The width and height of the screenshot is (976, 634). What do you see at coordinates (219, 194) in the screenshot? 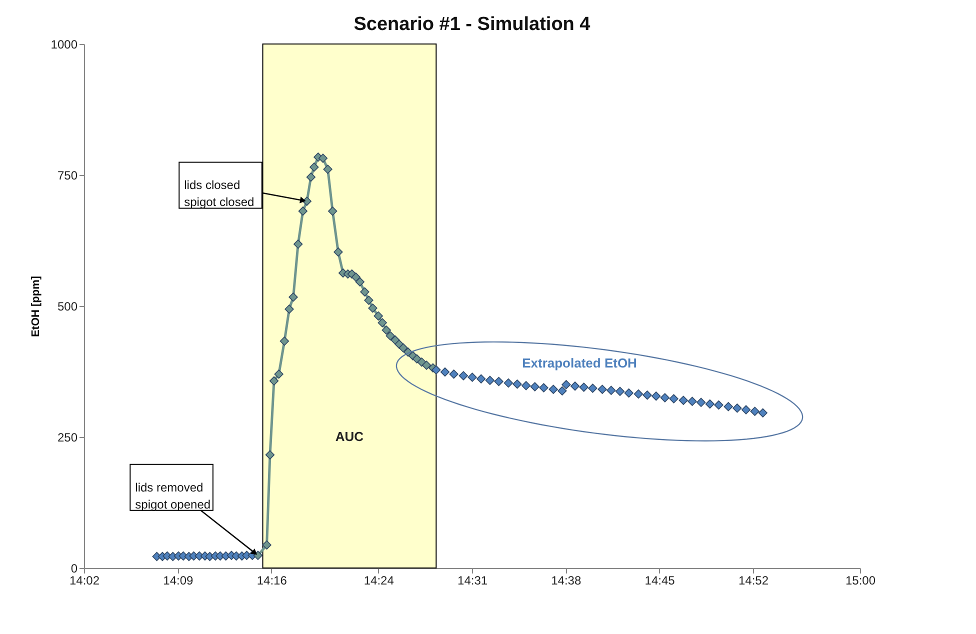
I see `annotation: lids closed spigot closed` at bounding box center [219, 194].